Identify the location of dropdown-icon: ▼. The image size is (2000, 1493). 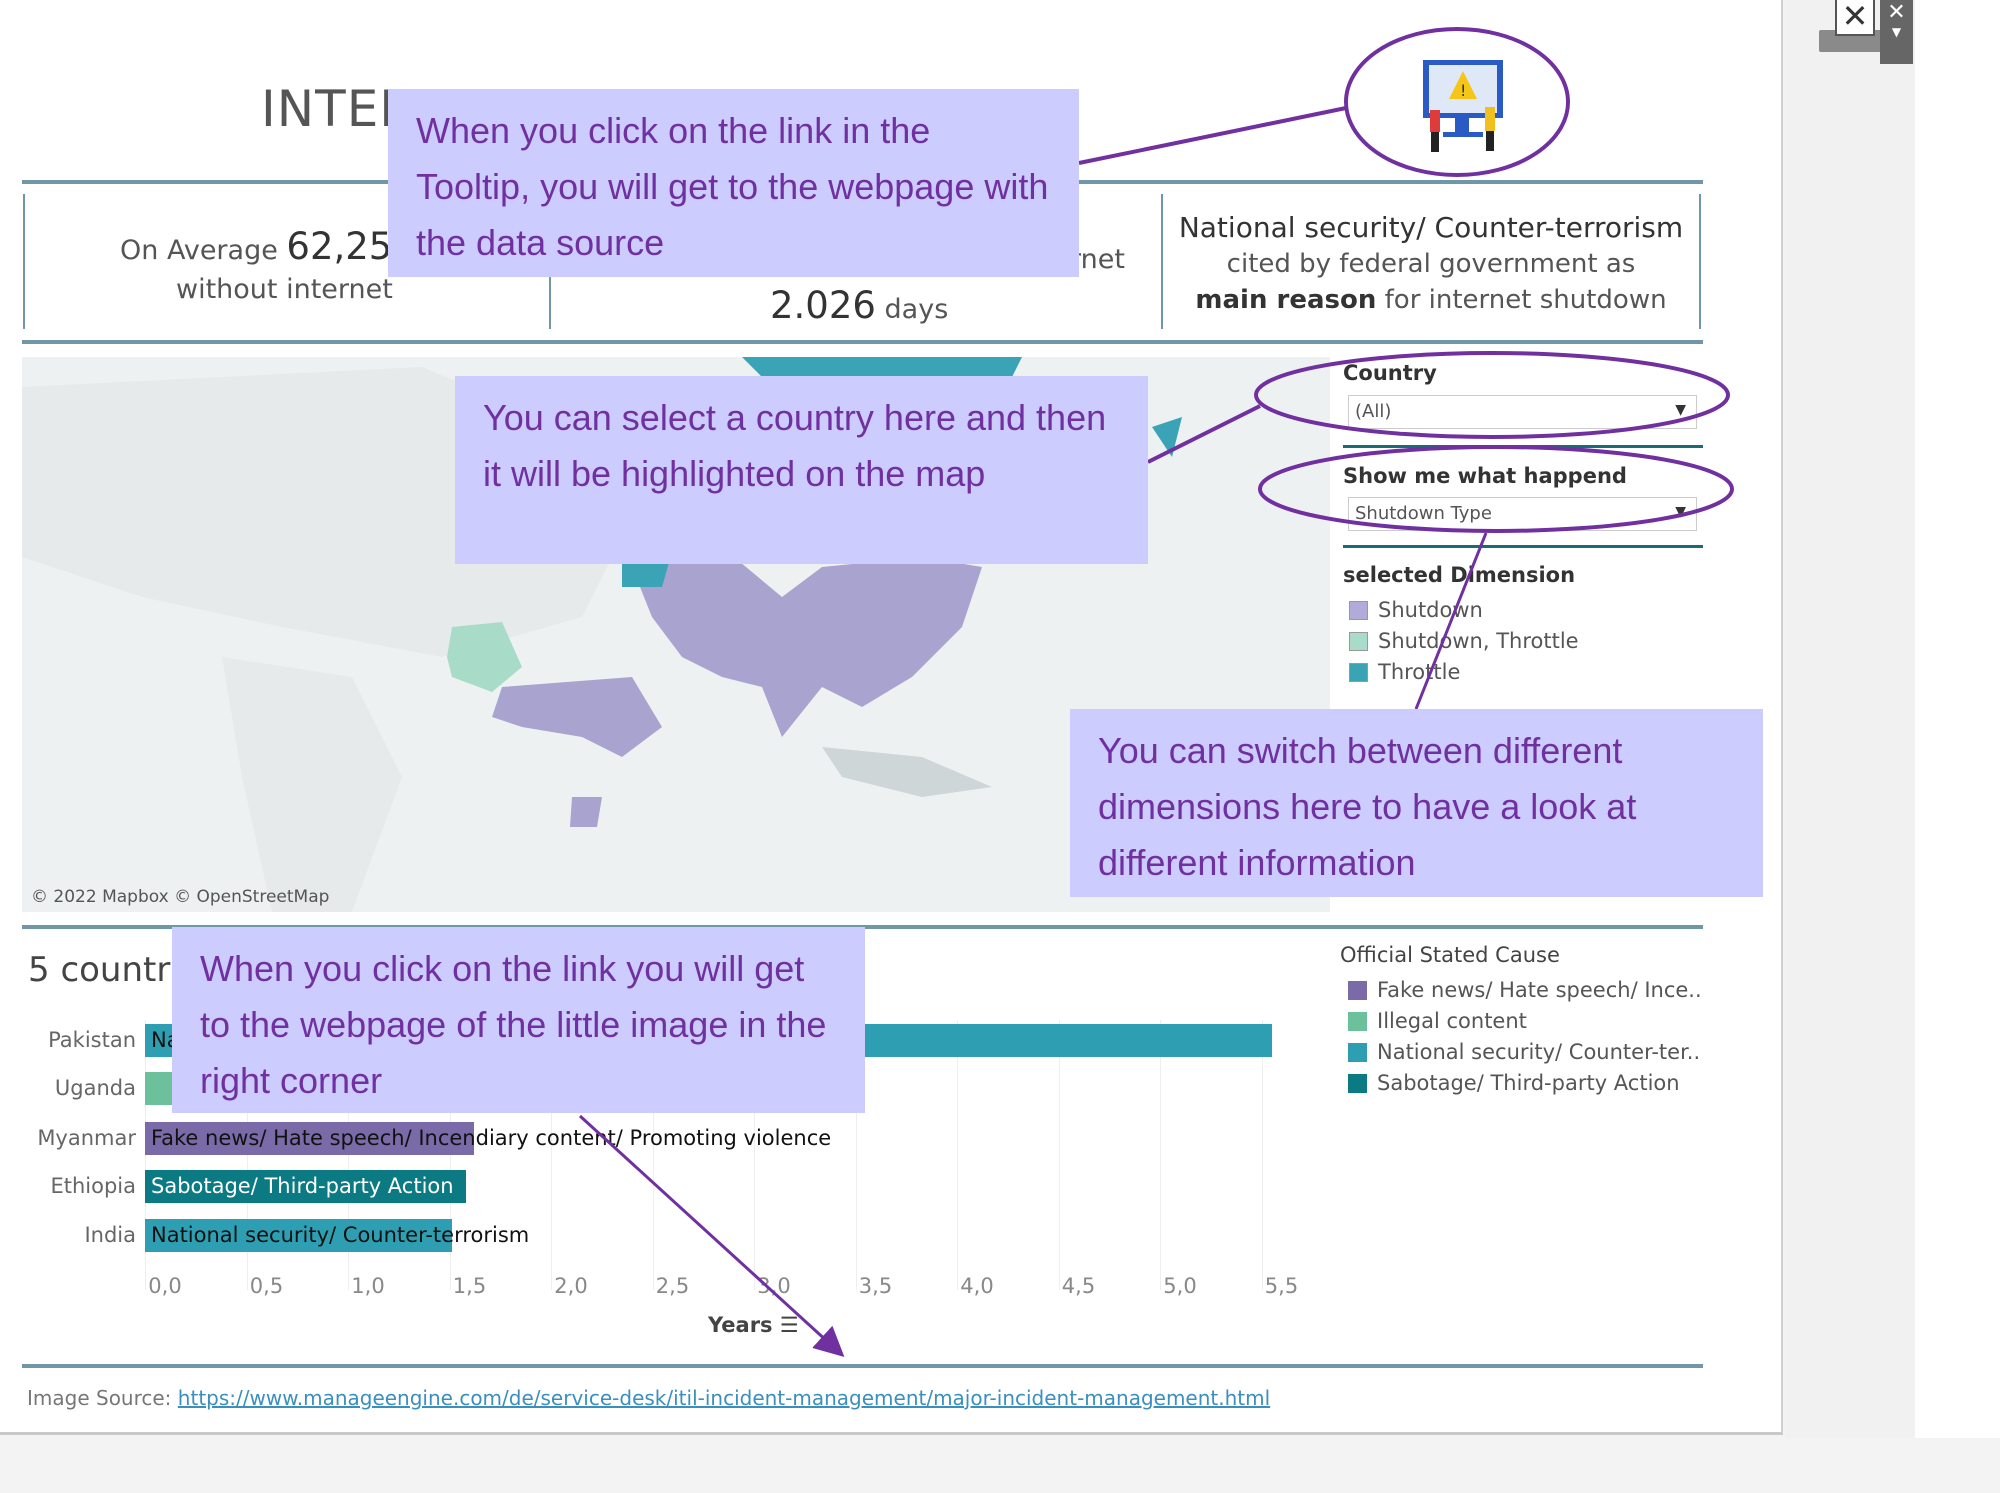
(1896, 32).